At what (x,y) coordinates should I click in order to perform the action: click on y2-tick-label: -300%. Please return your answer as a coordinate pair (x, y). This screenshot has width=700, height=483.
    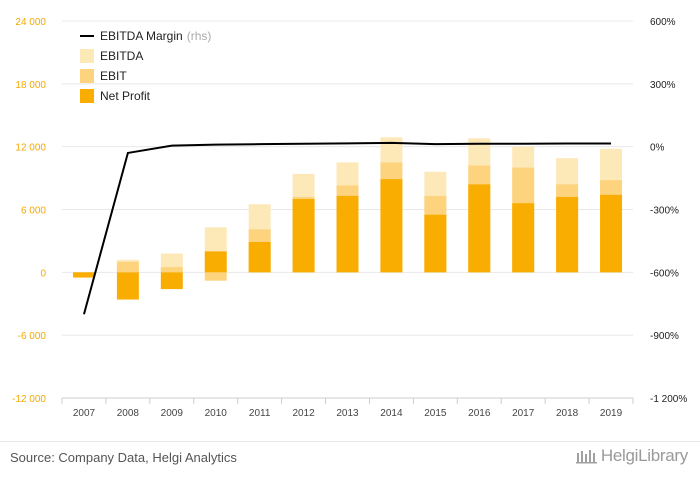
    Looking at the image, I should click on (664, 211).